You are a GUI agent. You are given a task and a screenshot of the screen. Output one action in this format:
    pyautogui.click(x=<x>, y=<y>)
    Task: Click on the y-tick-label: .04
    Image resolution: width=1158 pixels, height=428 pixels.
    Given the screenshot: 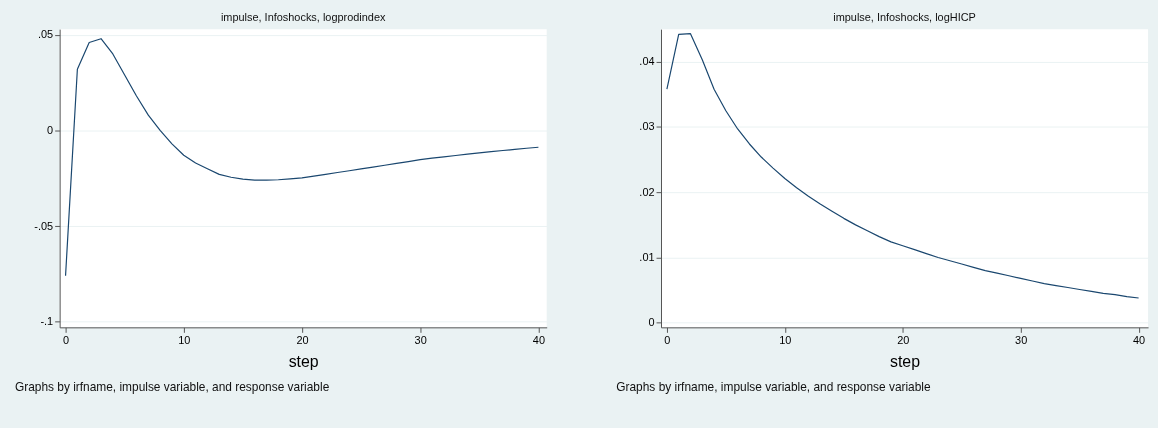 What is the action you would take?
    pyautogui.click(x=647, y=61)
    